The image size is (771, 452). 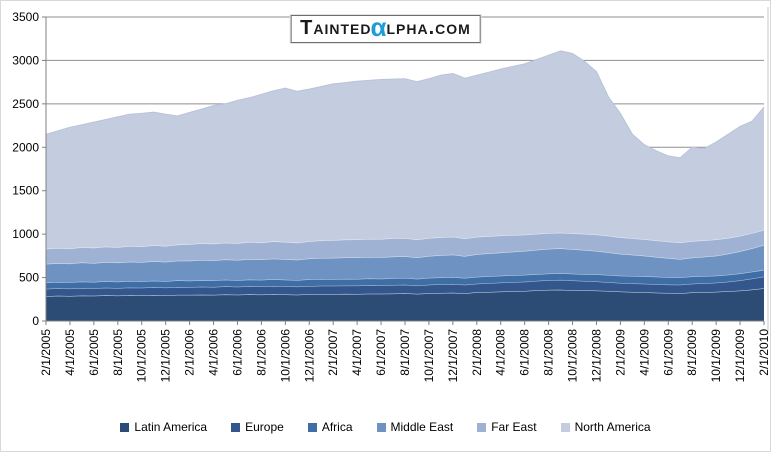 I want to click on x-tick-label: 6/1/2008, so click(x=525, y=352).